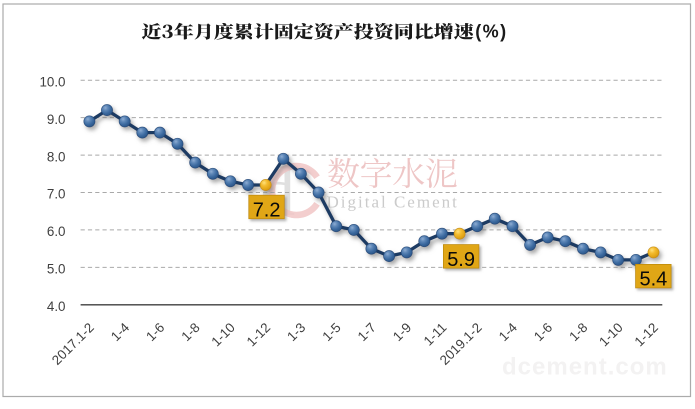  Describe the element at coordinates (56, 194) in the screenshot. I see `svg-text: 7.0` at that location.